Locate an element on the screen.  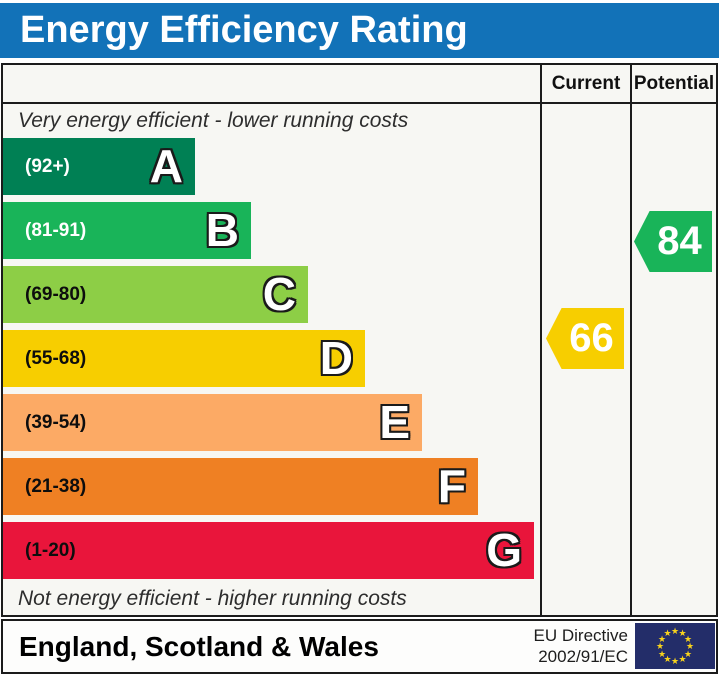
band-row-d: (55-68) D is located at coordinates (184, 358).